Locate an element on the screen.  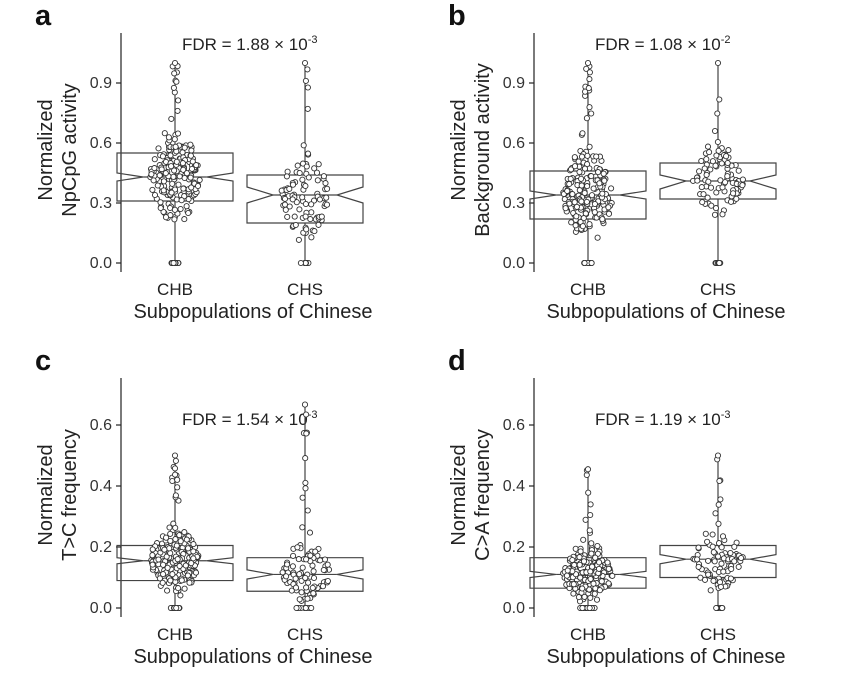
fdr-annotation: FDR = 1.08 × 10-2 is located at coordinates (662, 44).